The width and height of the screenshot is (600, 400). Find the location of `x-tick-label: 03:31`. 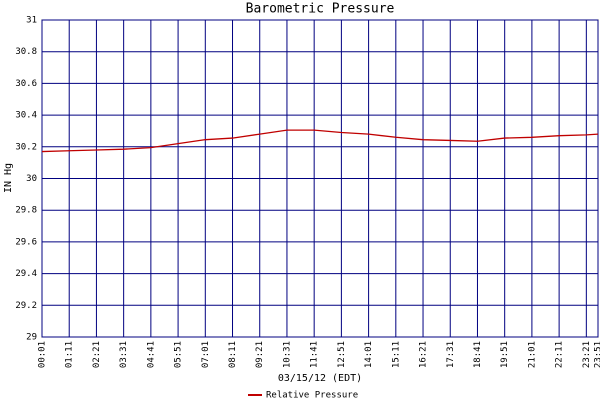

x-tick-label: 03:31 is located at coordinates (124, 354).